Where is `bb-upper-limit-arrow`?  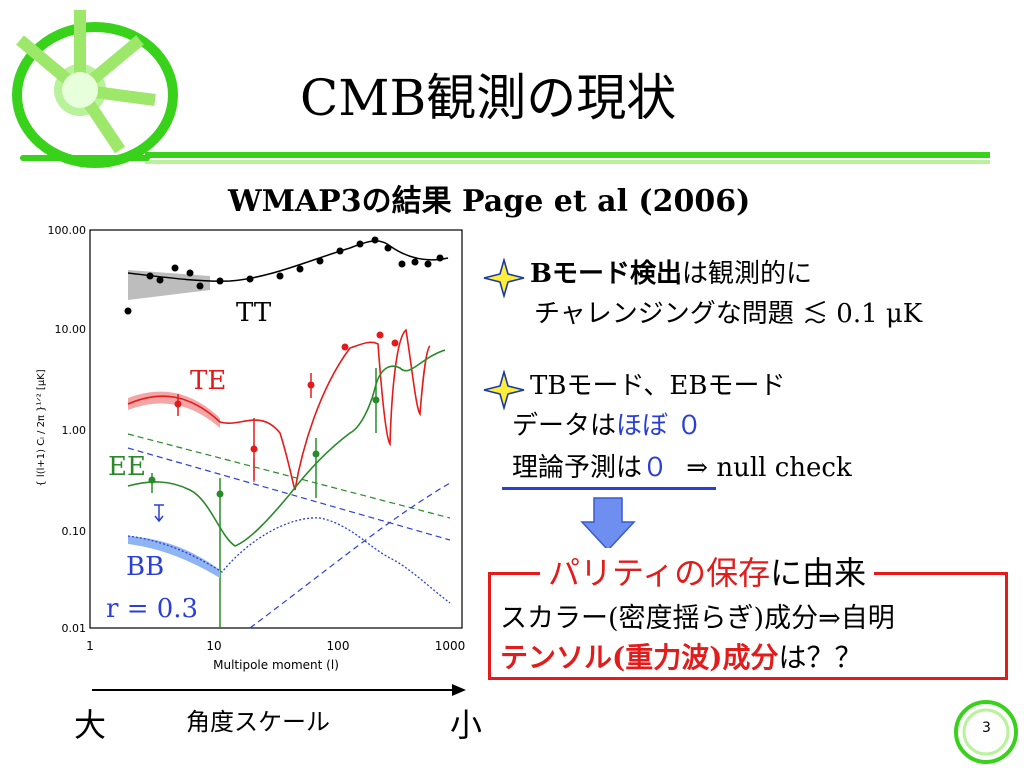
bb-upper-limit-arrow is located at coordinates (159, 513).